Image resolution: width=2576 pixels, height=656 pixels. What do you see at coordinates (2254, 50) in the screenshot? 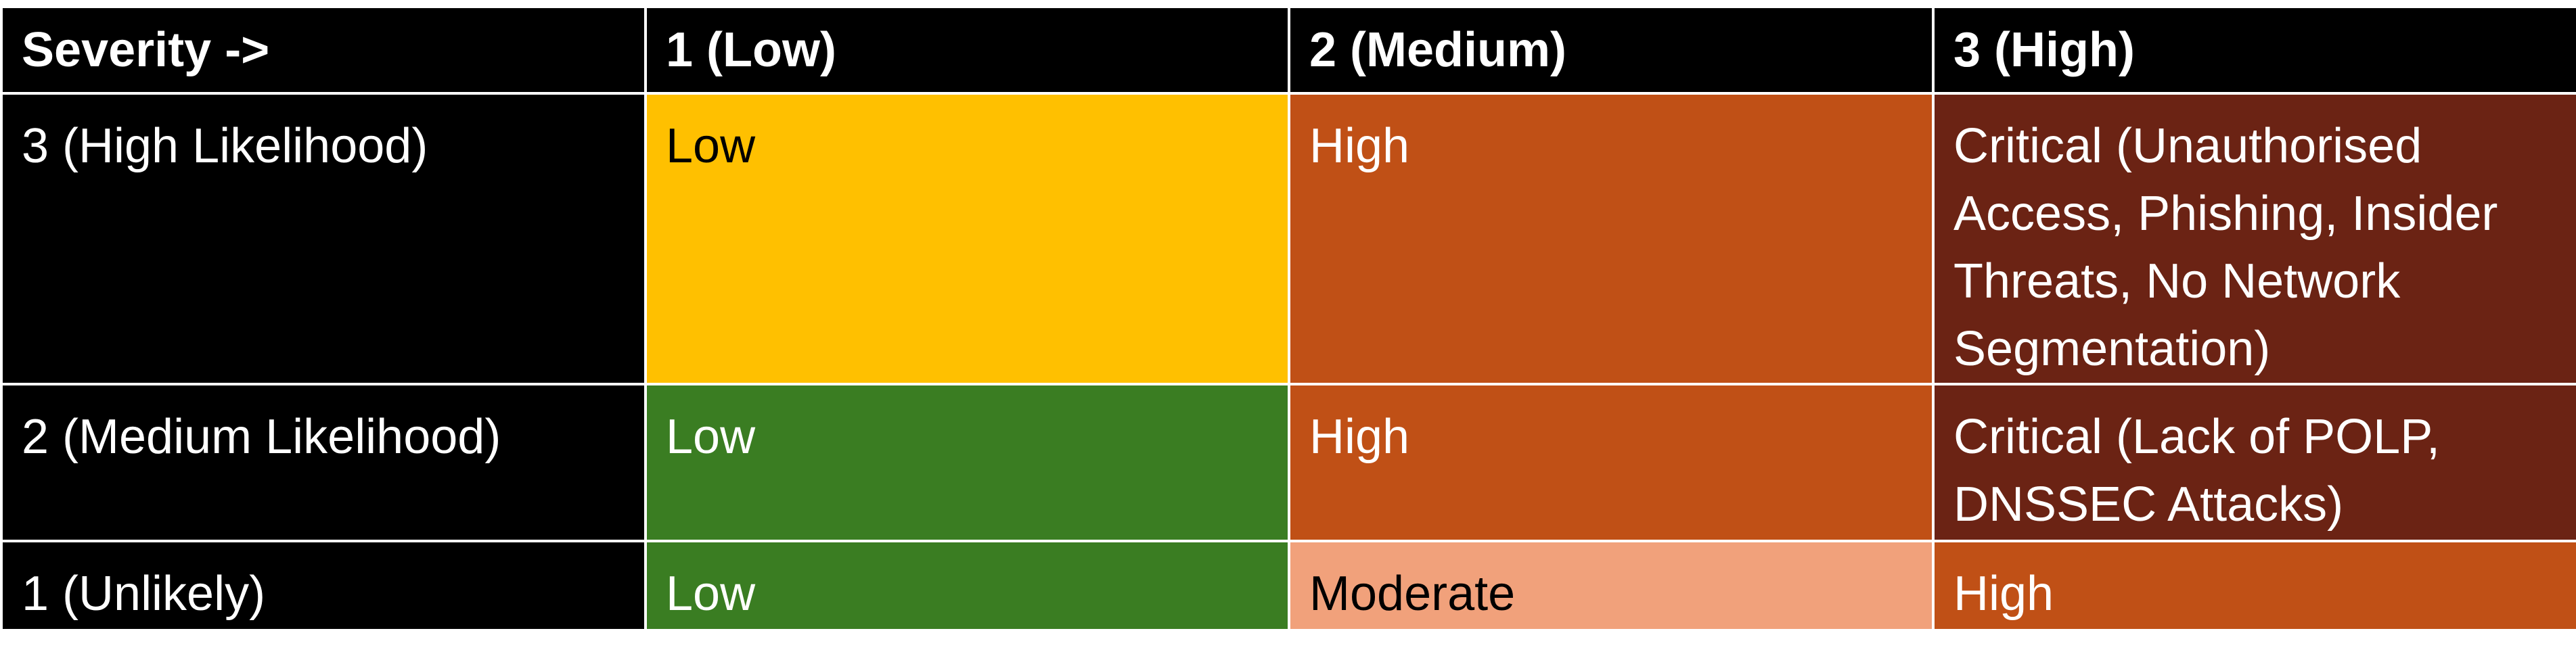
I see `header-severity-high: 3 (High)` at bounding box center [2254, 50].